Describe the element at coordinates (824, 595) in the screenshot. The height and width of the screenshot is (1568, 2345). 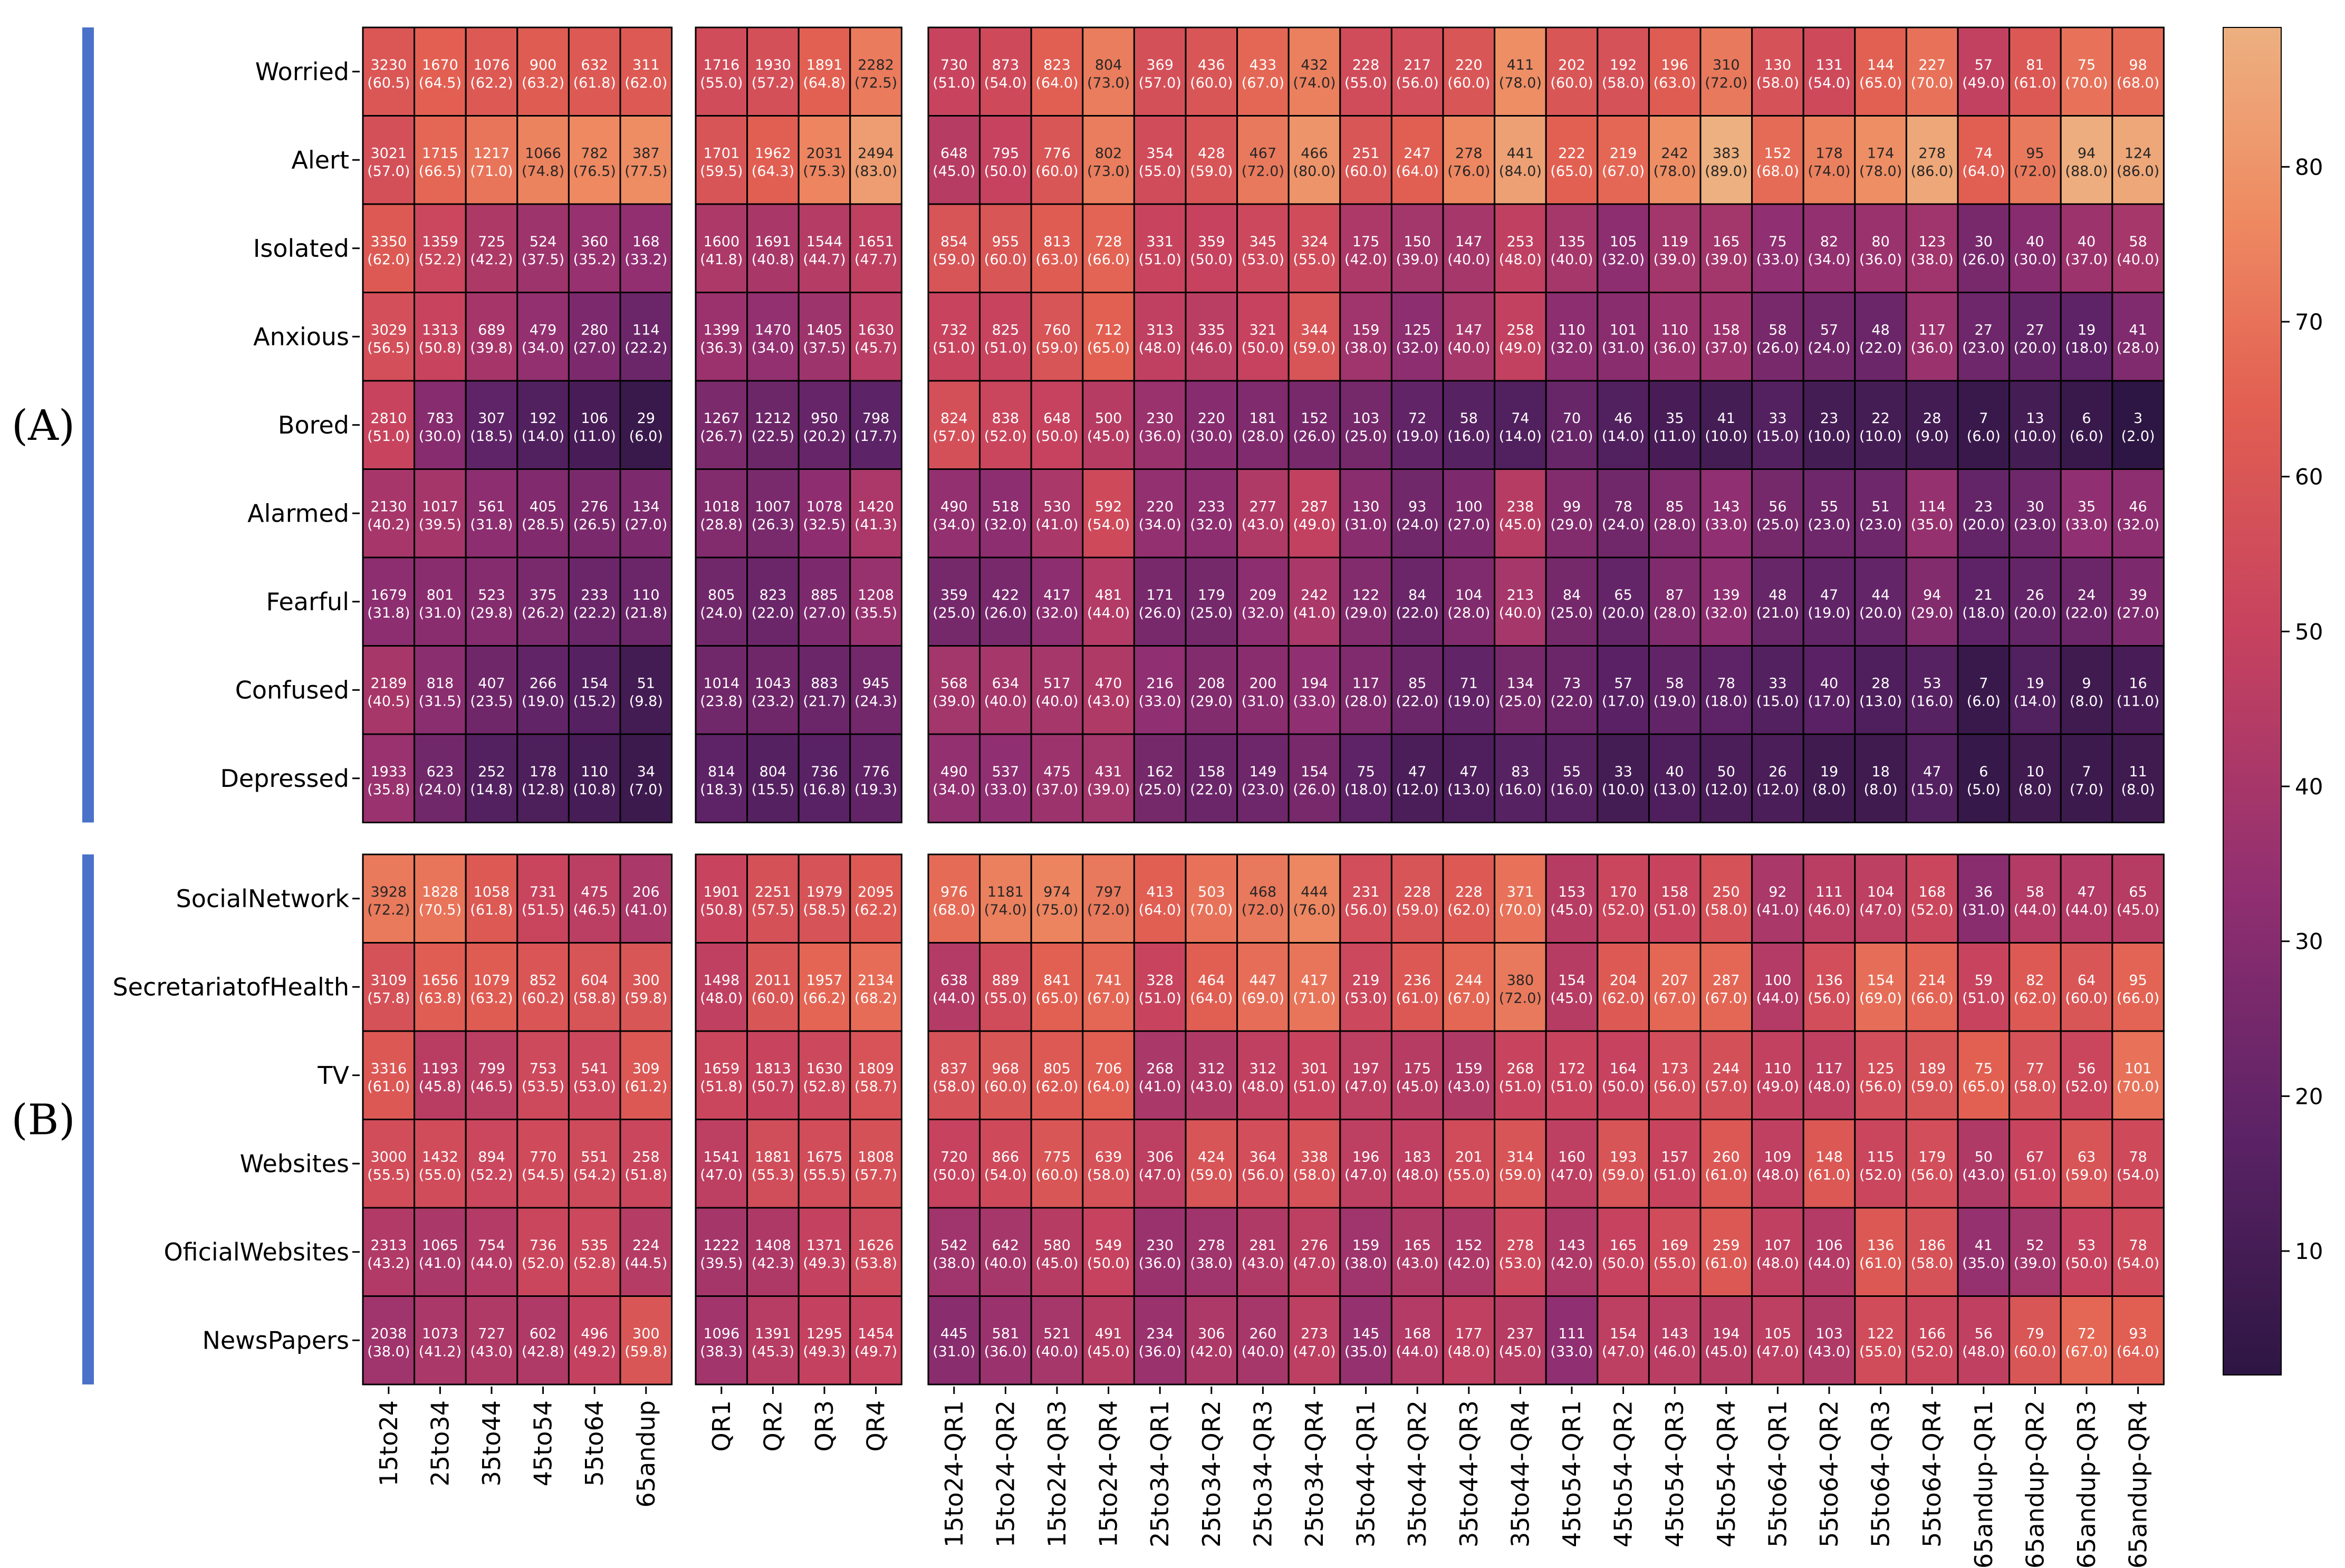
I see `cell-count: 885` at that location.